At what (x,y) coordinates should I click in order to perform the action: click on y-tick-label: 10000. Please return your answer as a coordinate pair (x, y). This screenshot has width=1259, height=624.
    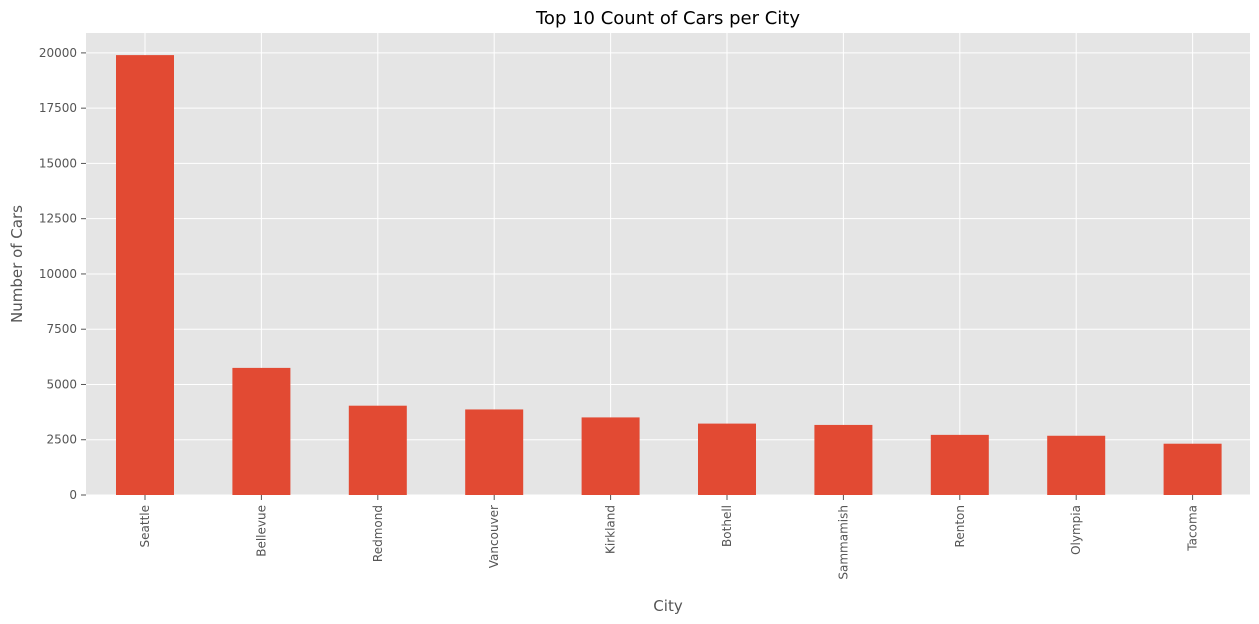
    Looking at the image, I should click on (58, 274).